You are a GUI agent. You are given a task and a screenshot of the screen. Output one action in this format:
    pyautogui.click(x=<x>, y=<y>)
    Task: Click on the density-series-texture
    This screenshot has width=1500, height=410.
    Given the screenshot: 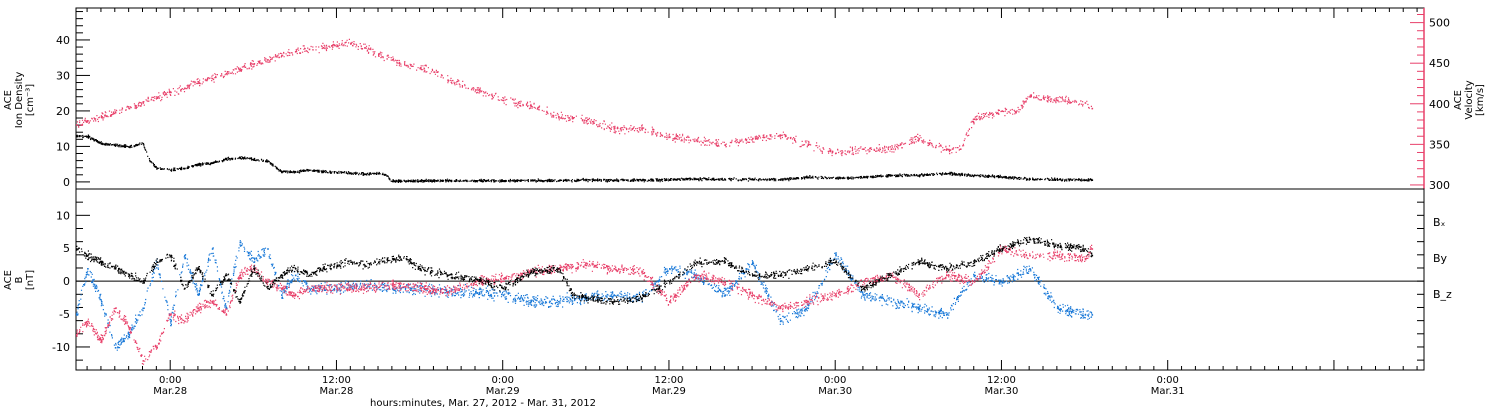 What is the action you would take?
    pyautogui.click(x=584, y=158)
    